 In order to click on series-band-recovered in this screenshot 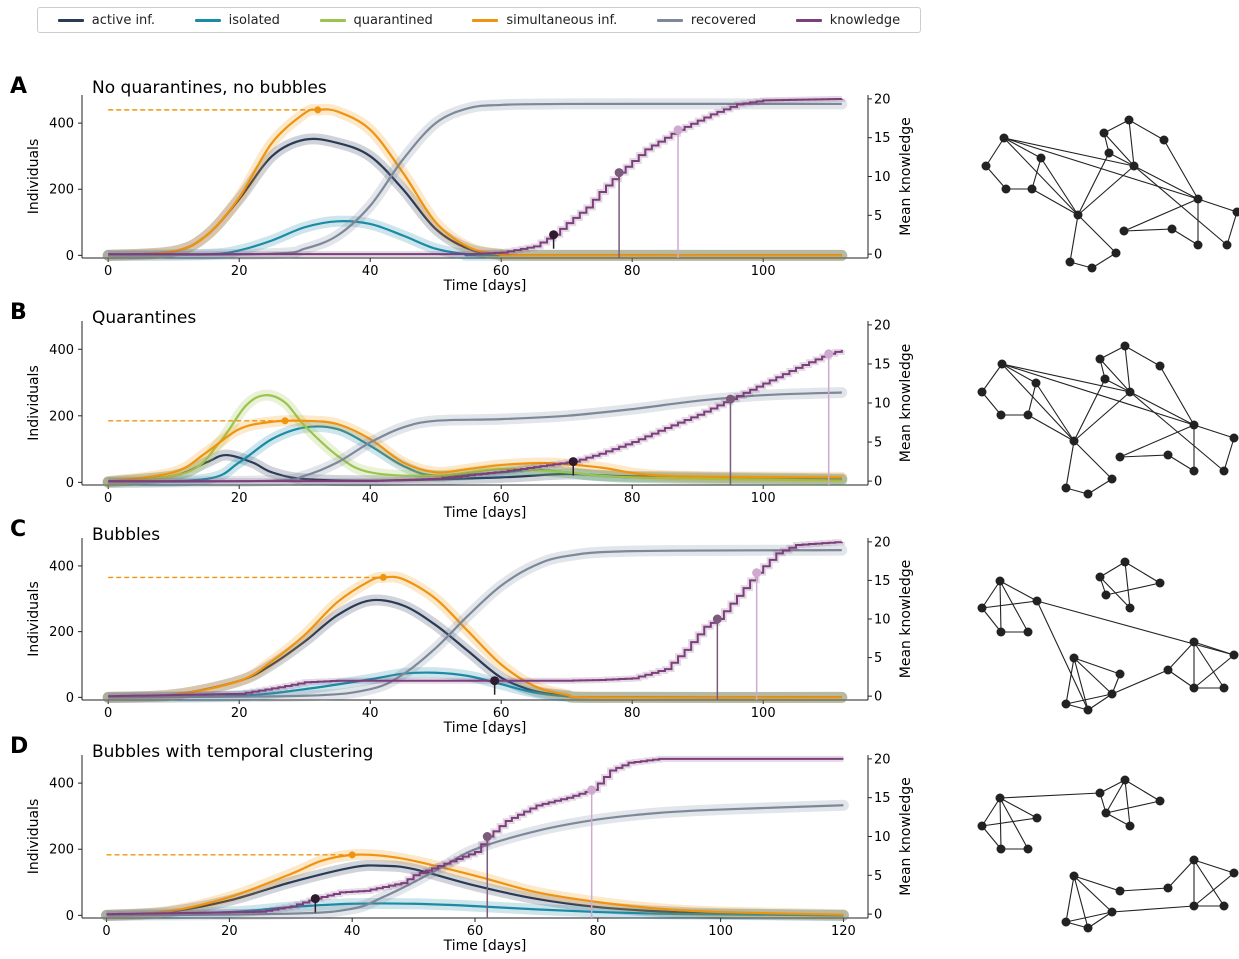, I will do `click(475, 179)`.